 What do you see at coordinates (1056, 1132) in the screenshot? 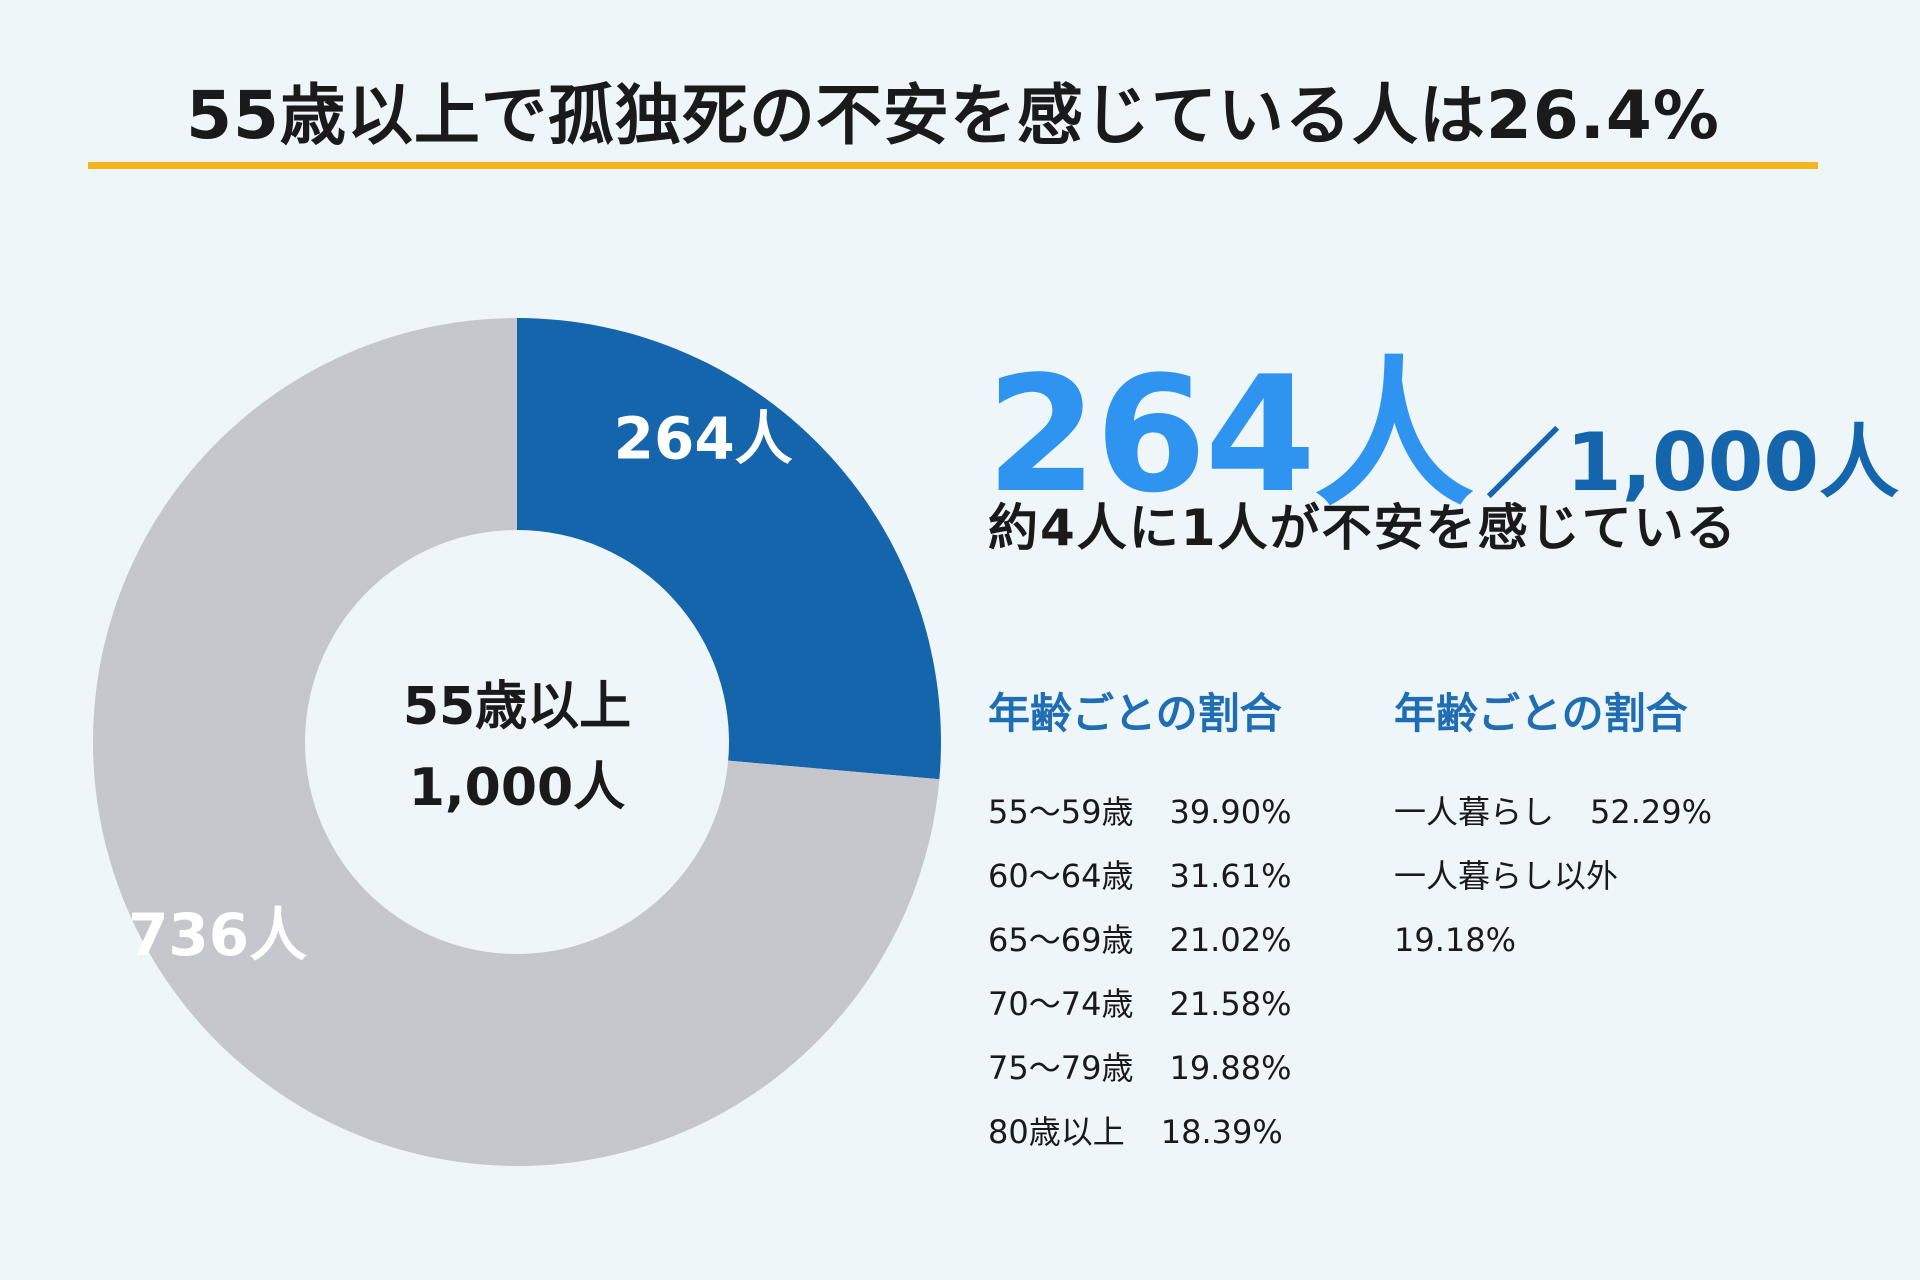
I see `list-item-label: 80歳以上` at bounding box center [1056, 1132].